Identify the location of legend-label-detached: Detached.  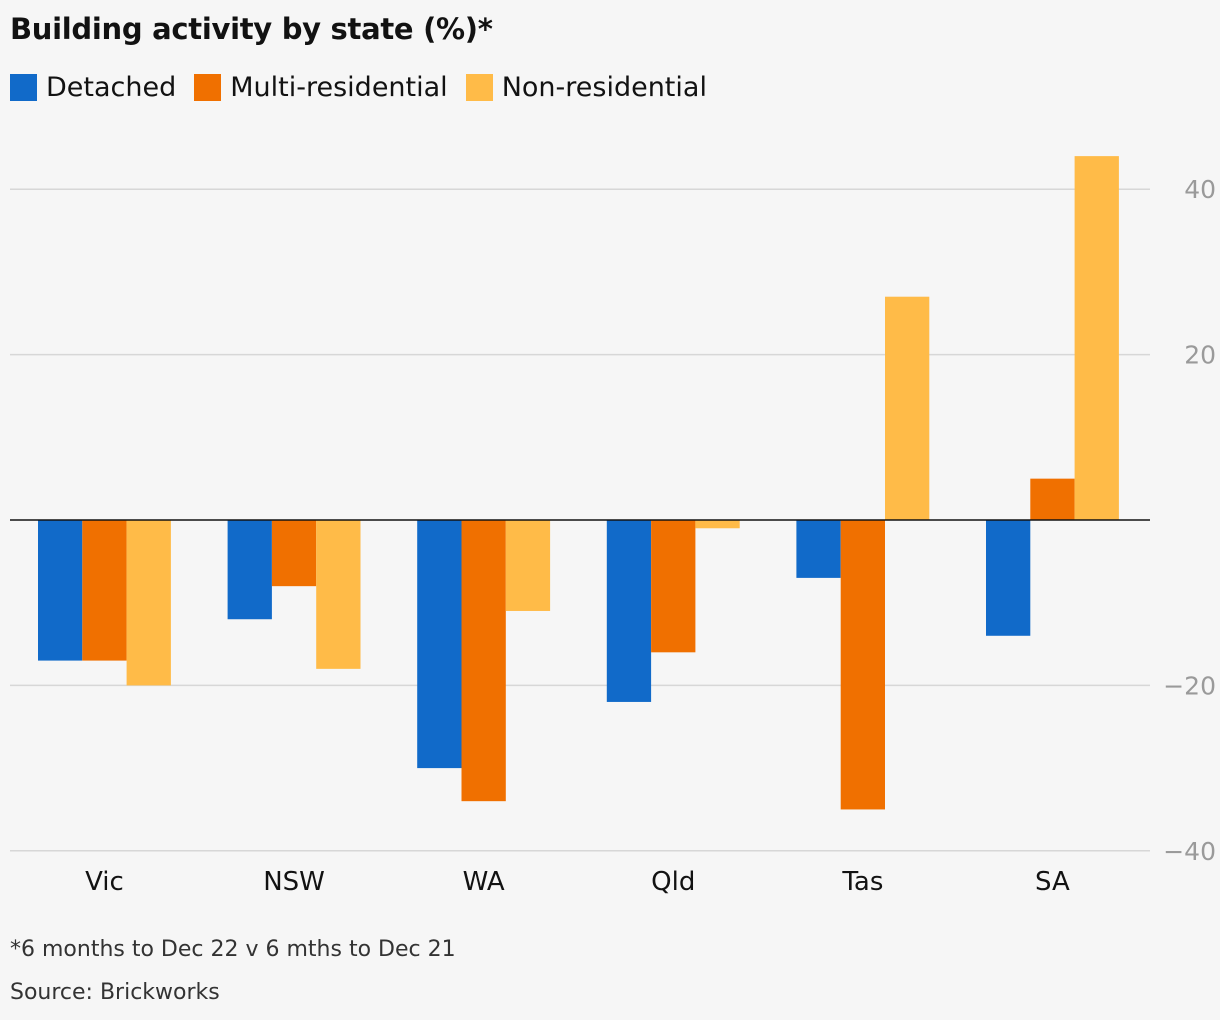
(111, 87).